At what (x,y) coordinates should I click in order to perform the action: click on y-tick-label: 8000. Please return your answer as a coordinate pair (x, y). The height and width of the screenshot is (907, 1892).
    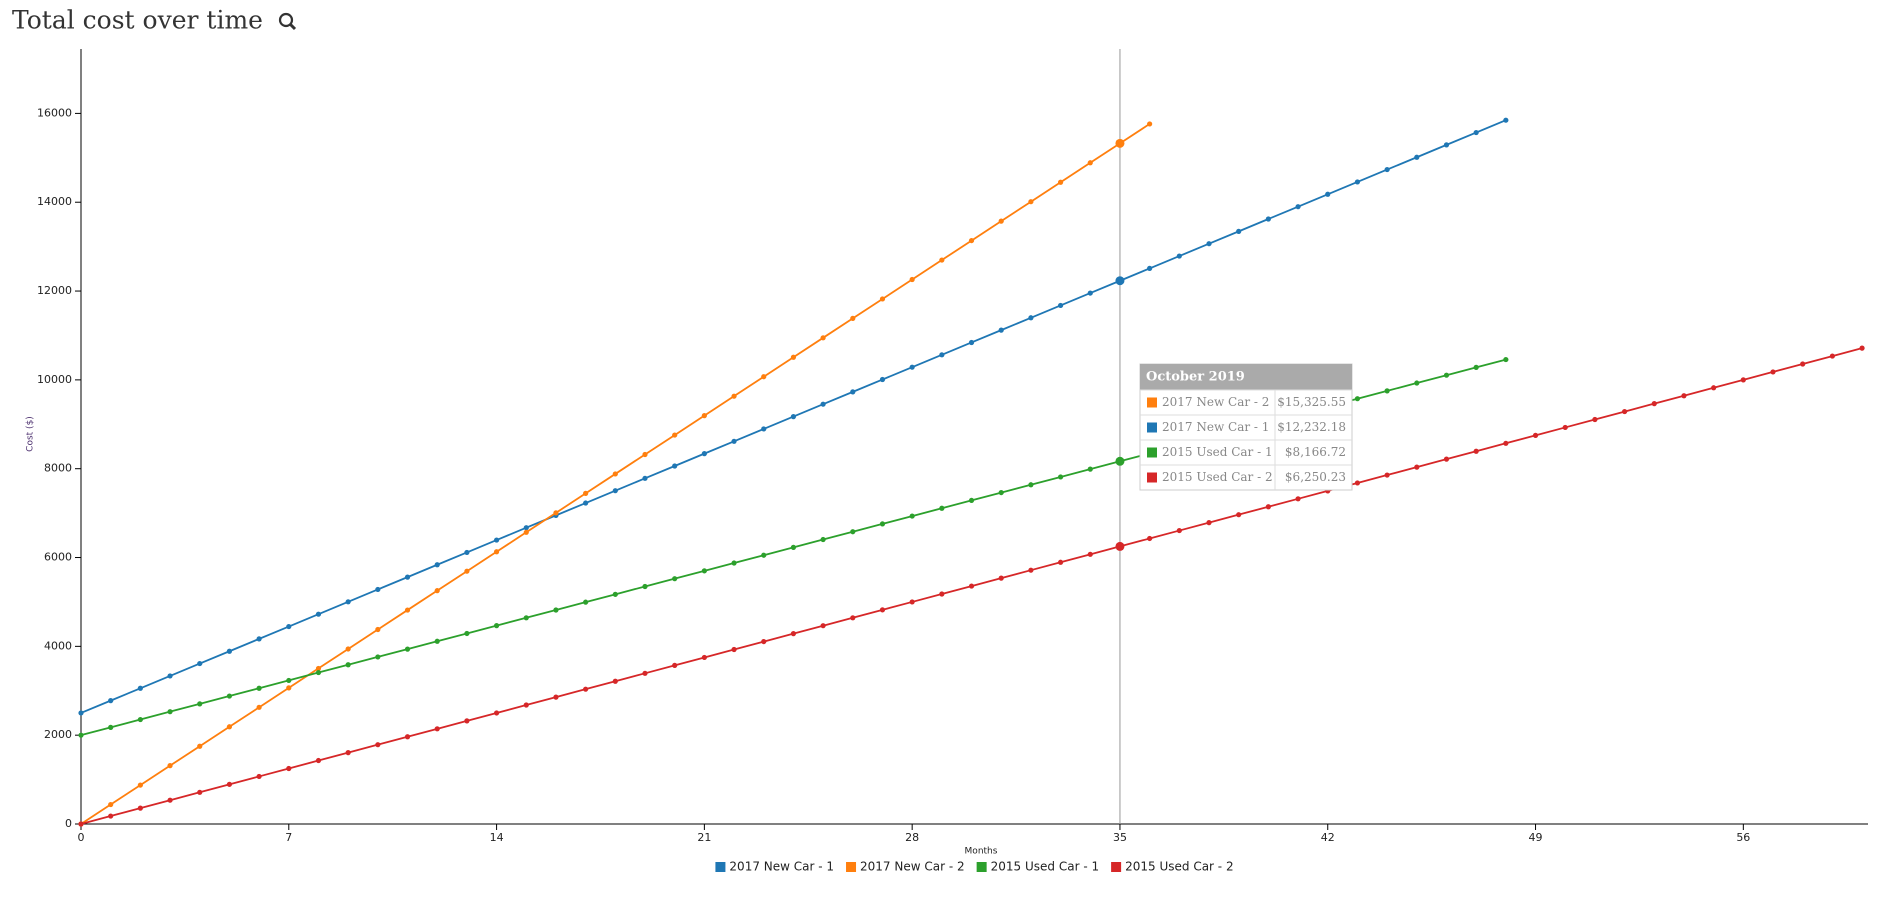
    Looking at the image, I should click on (58, 468).